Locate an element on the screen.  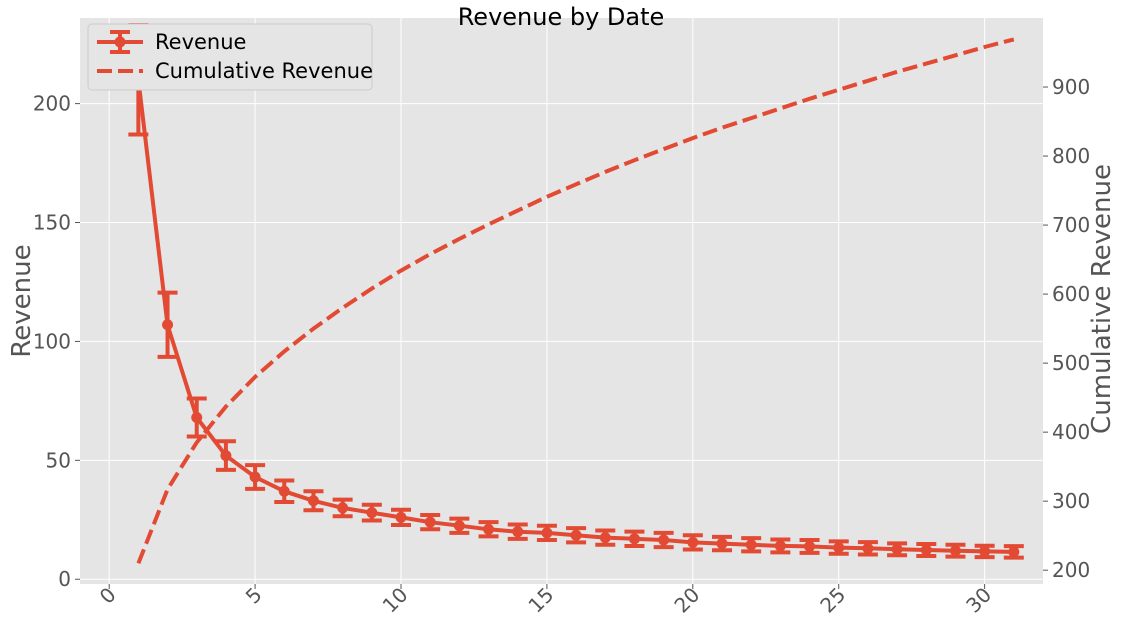
x-axis-ticks: 0 5 10 15 20 25 30 is located at coordinates (545, 600).